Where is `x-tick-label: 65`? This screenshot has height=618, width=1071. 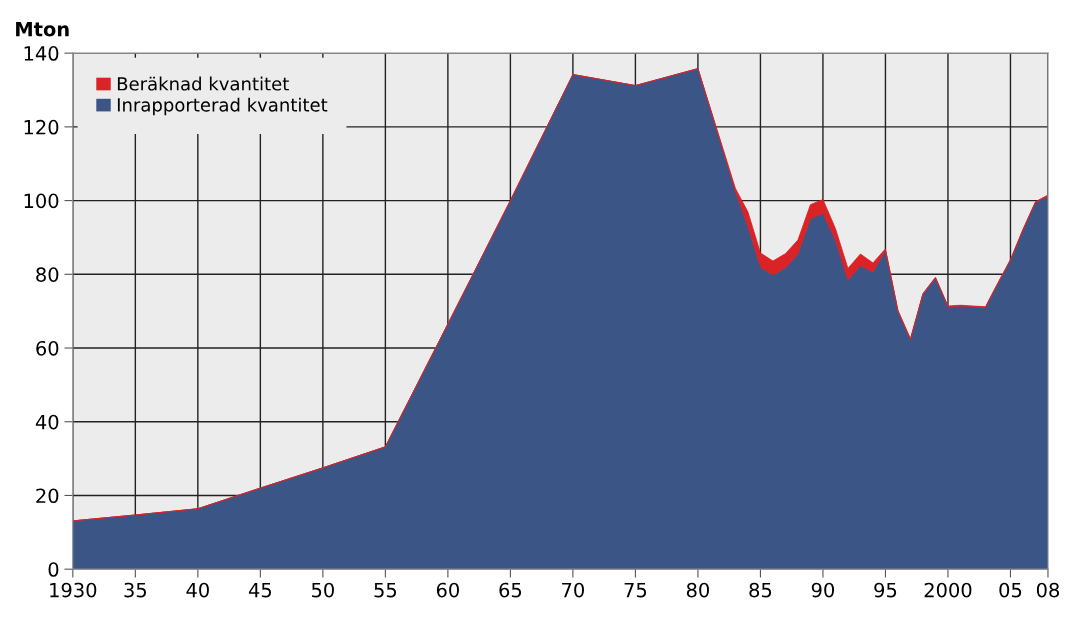
x-tick-label: 65 is located at coordinates (510, 590).